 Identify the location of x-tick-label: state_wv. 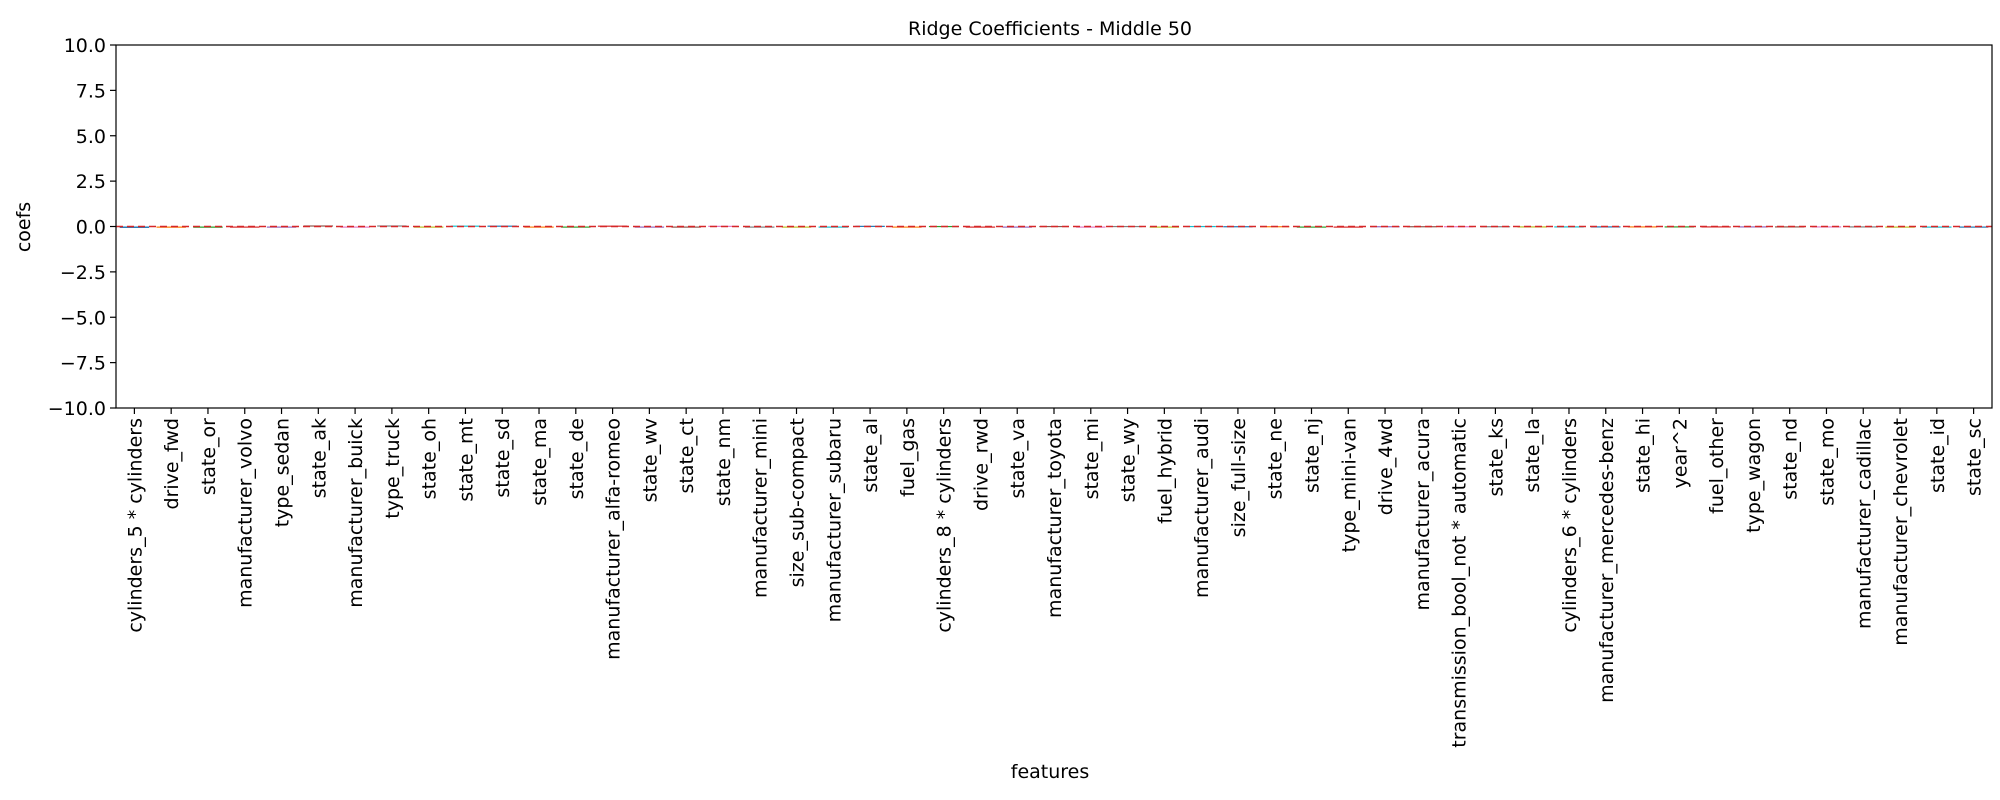
(650, 460).